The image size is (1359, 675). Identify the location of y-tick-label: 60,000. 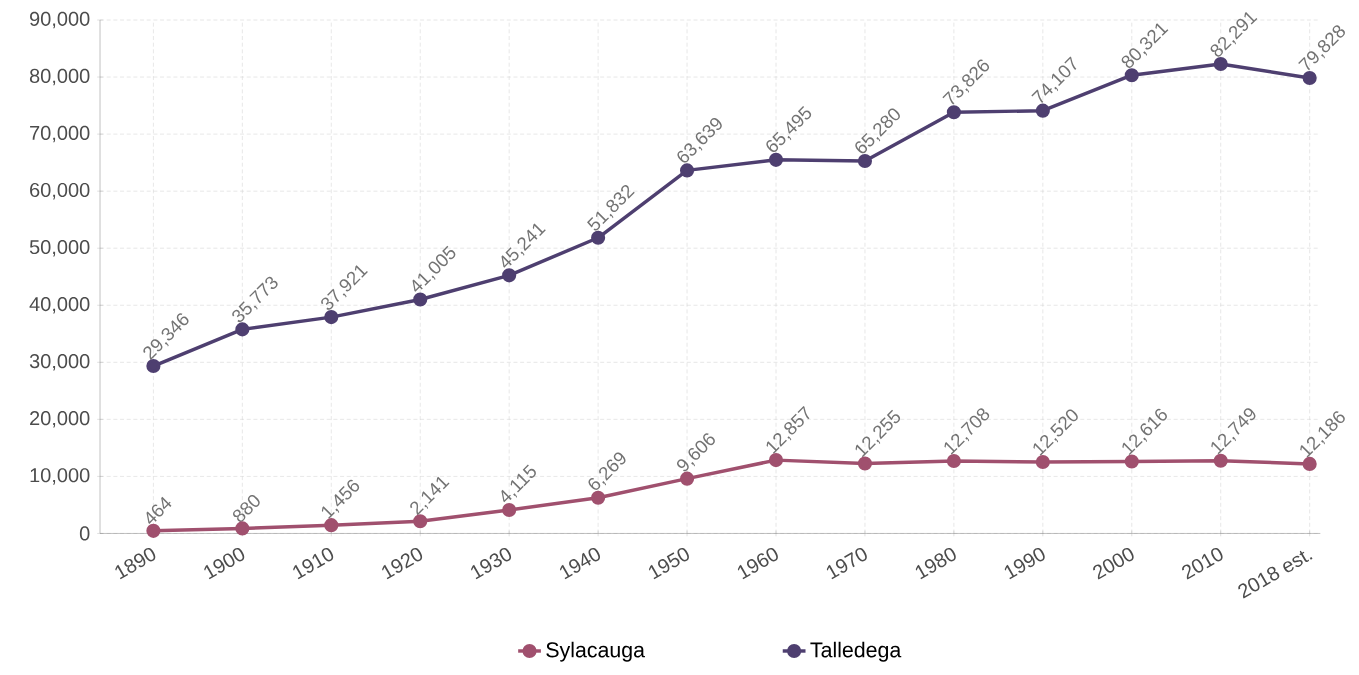
(60, 191).